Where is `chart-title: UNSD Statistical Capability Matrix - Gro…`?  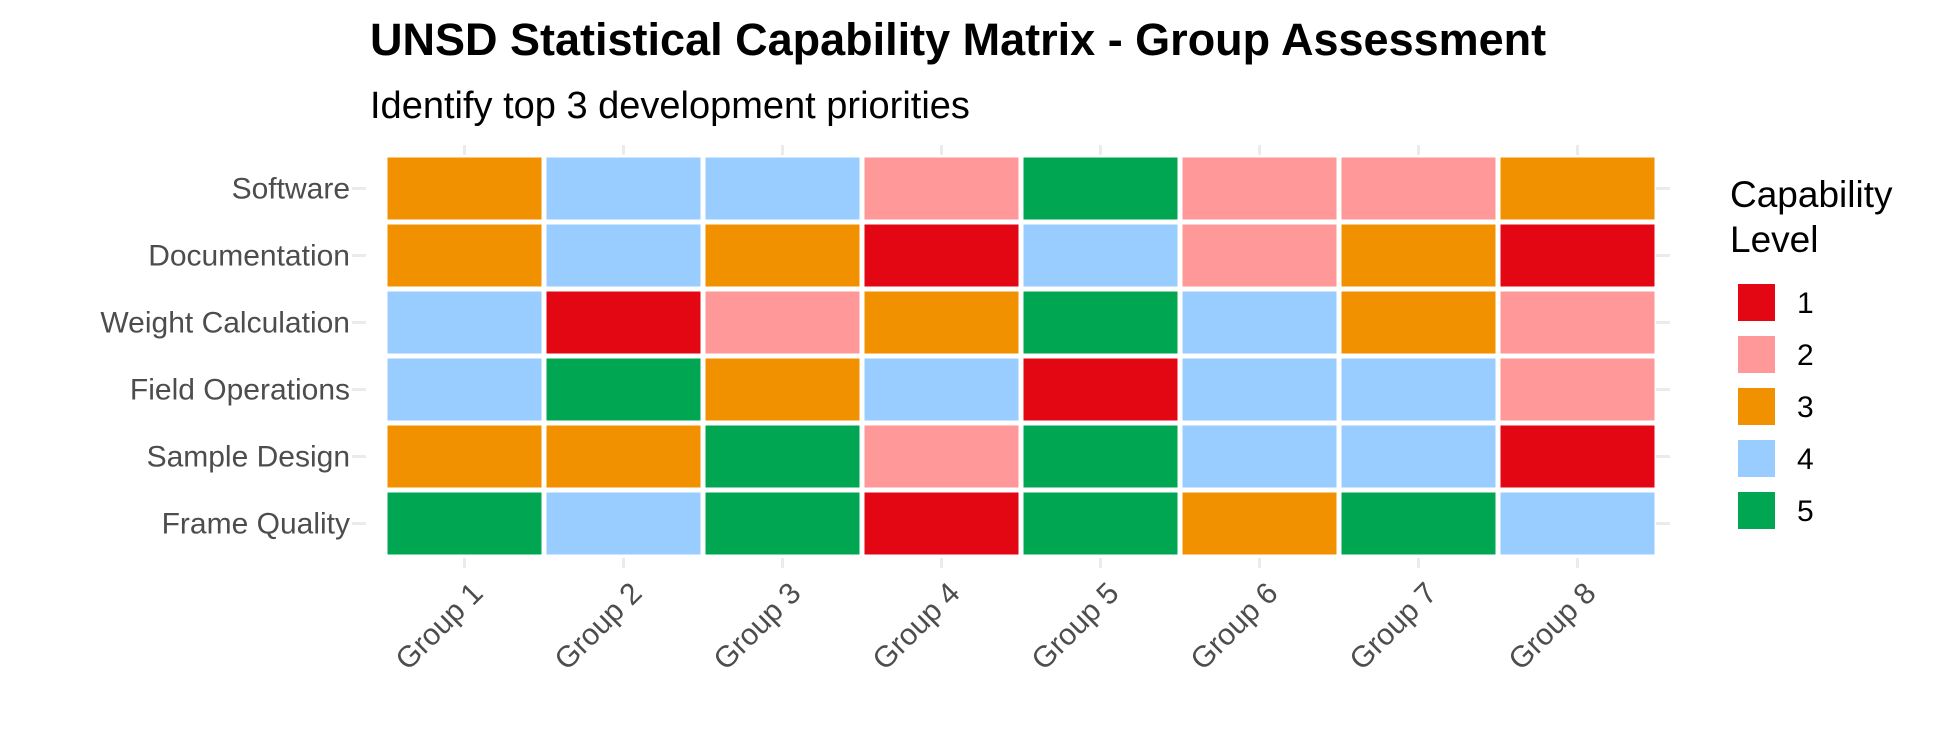
chart-title: UNSD Statistical Capability Matrix - Gro… is located at coordinates (958, 39).